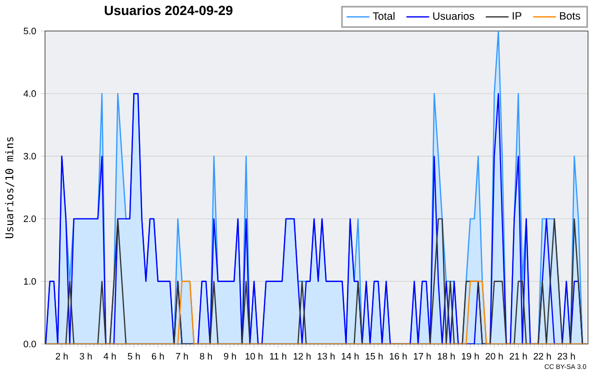  What do you see at coordinates (446, 356) in the screenshot?
I see `x-tick-label: 18 h` at bounding box center [446, 356].